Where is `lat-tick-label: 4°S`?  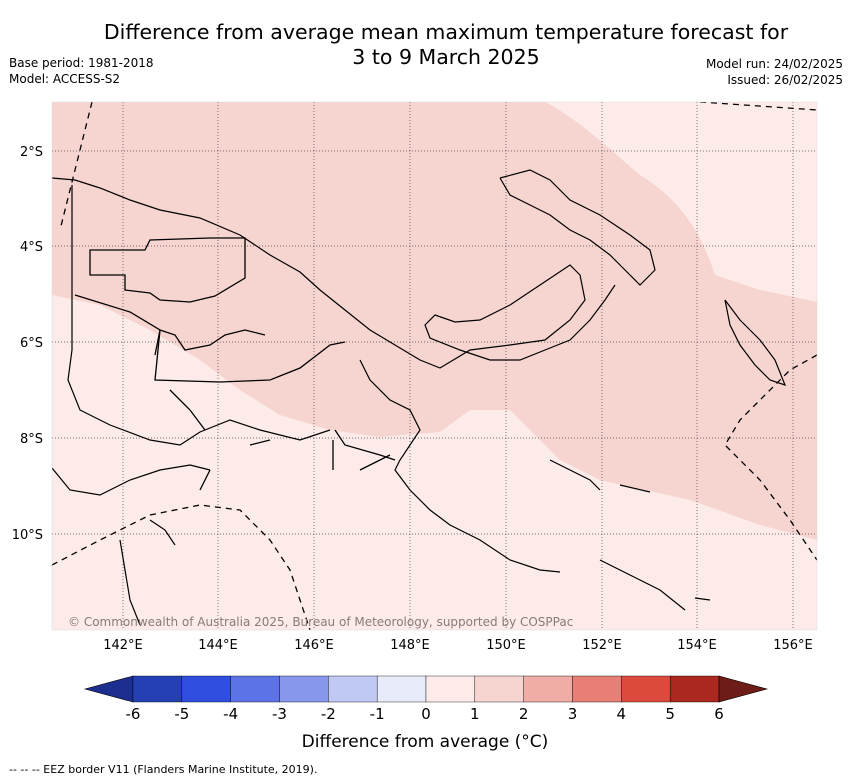 lat-tick-label: 4°S is located at coordinates (31, 247).